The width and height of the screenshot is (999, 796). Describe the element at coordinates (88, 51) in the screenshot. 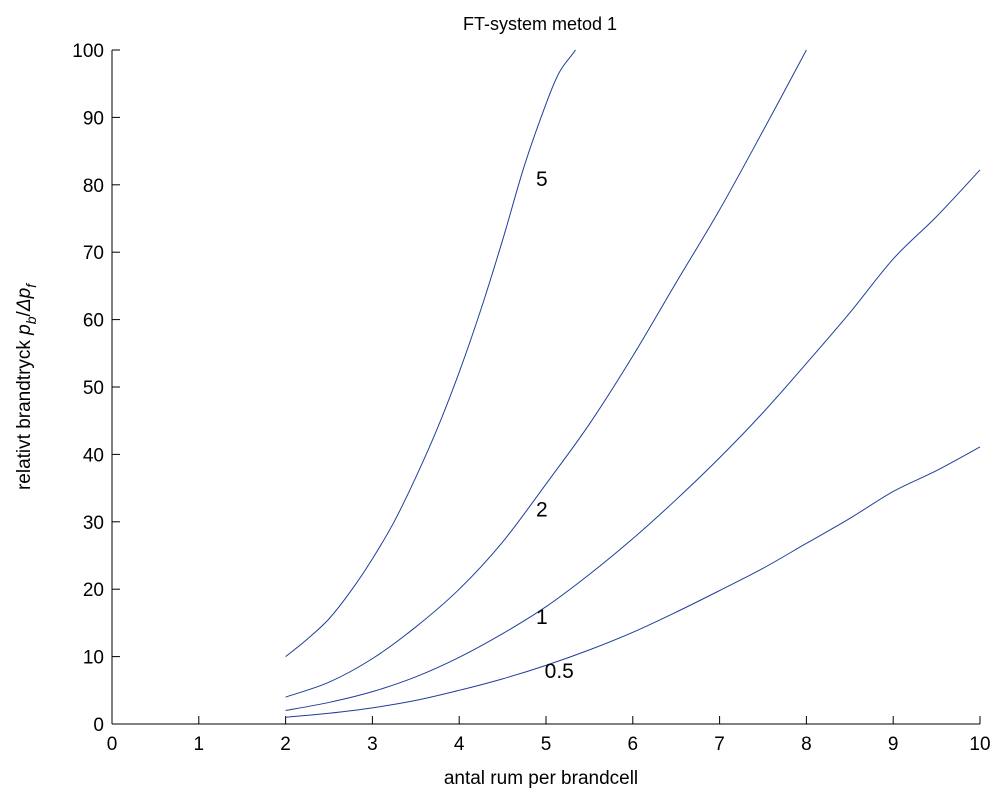

I see `y-tick-label: 100` at that location.